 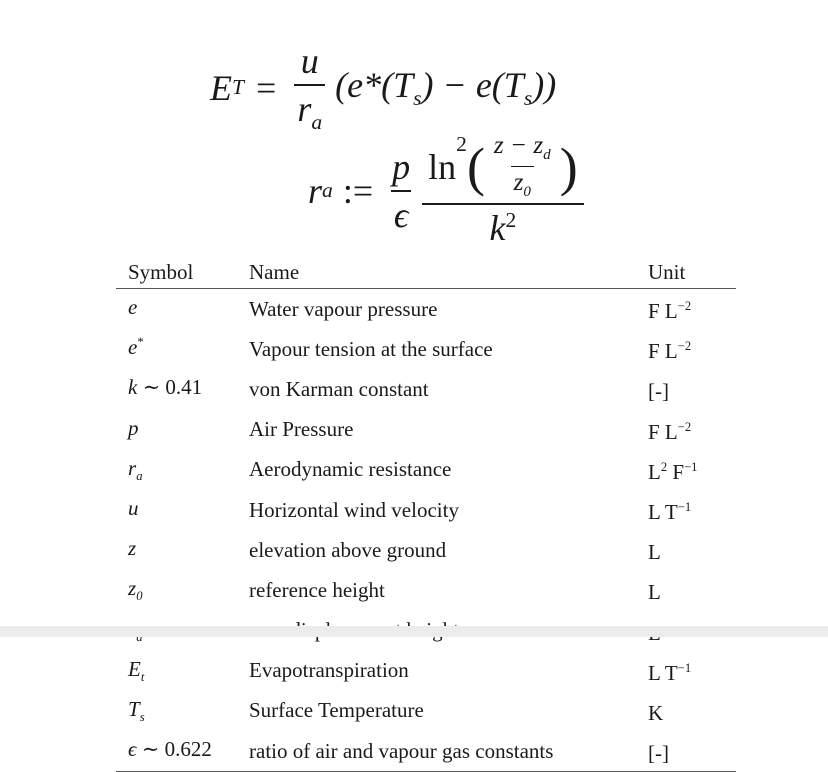 What do you see at coordinates (182, 590) in the screenshot?
I see `symbol-cell: z0` at bounding box center [182, 590].